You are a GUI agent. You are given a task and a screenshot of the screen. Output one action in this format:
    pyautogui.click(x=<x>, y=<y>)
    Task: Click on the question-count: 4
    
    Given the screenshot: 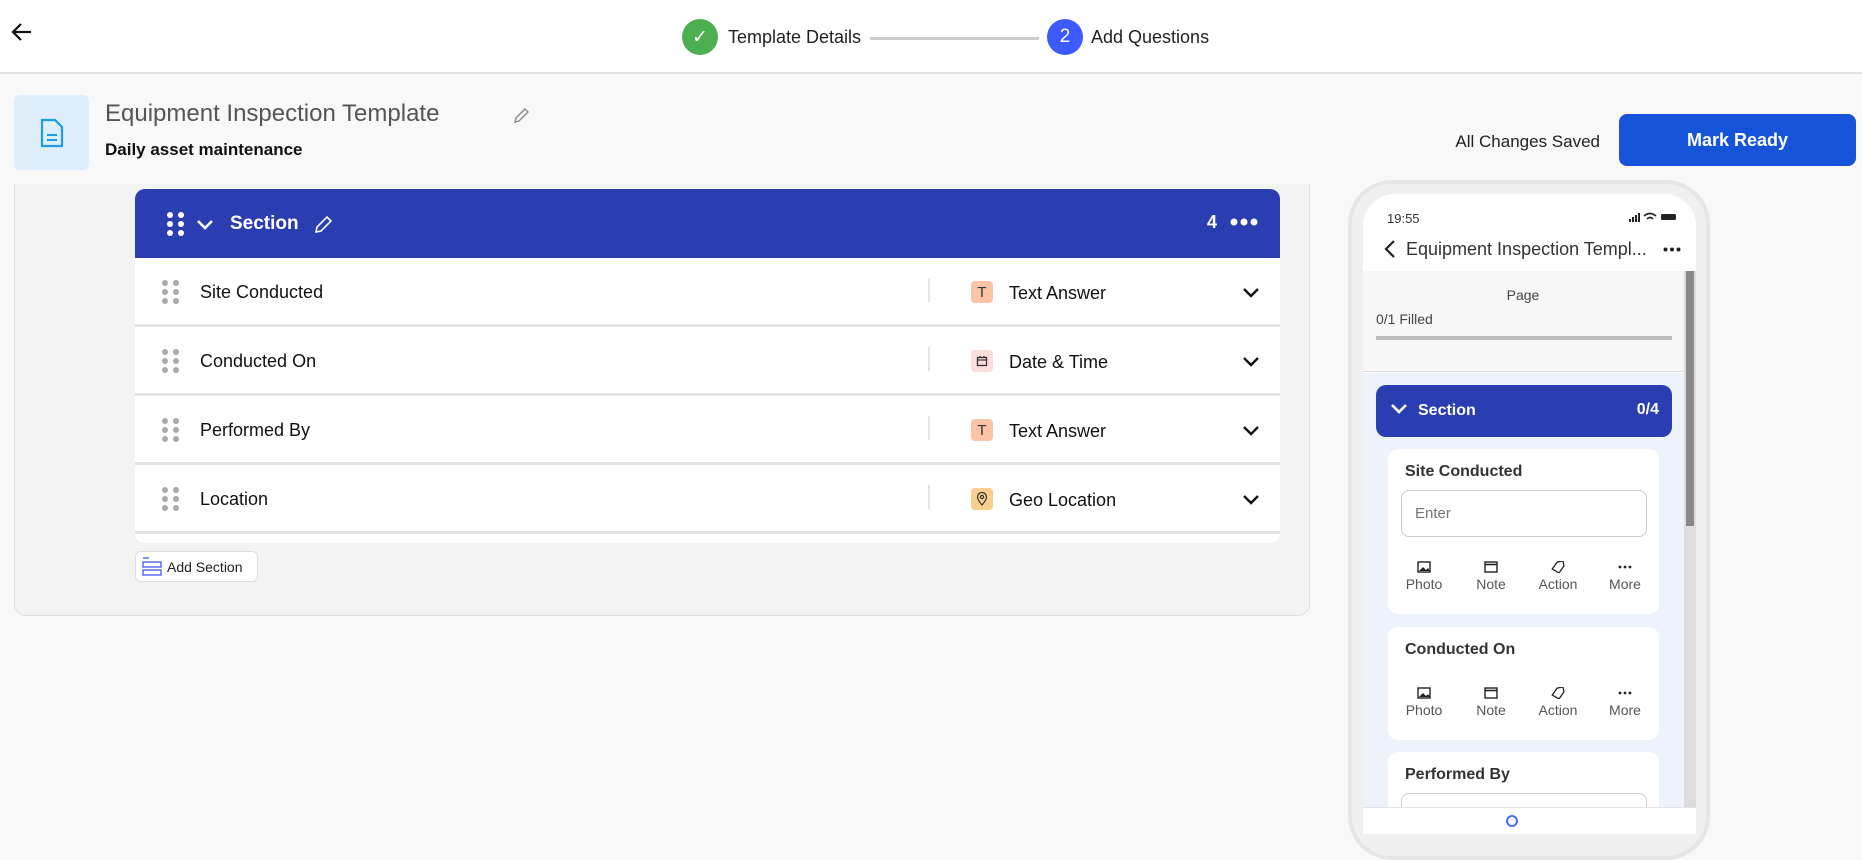 What is the action you would take?
    pyautogui.click(x=1212, y=222)
    